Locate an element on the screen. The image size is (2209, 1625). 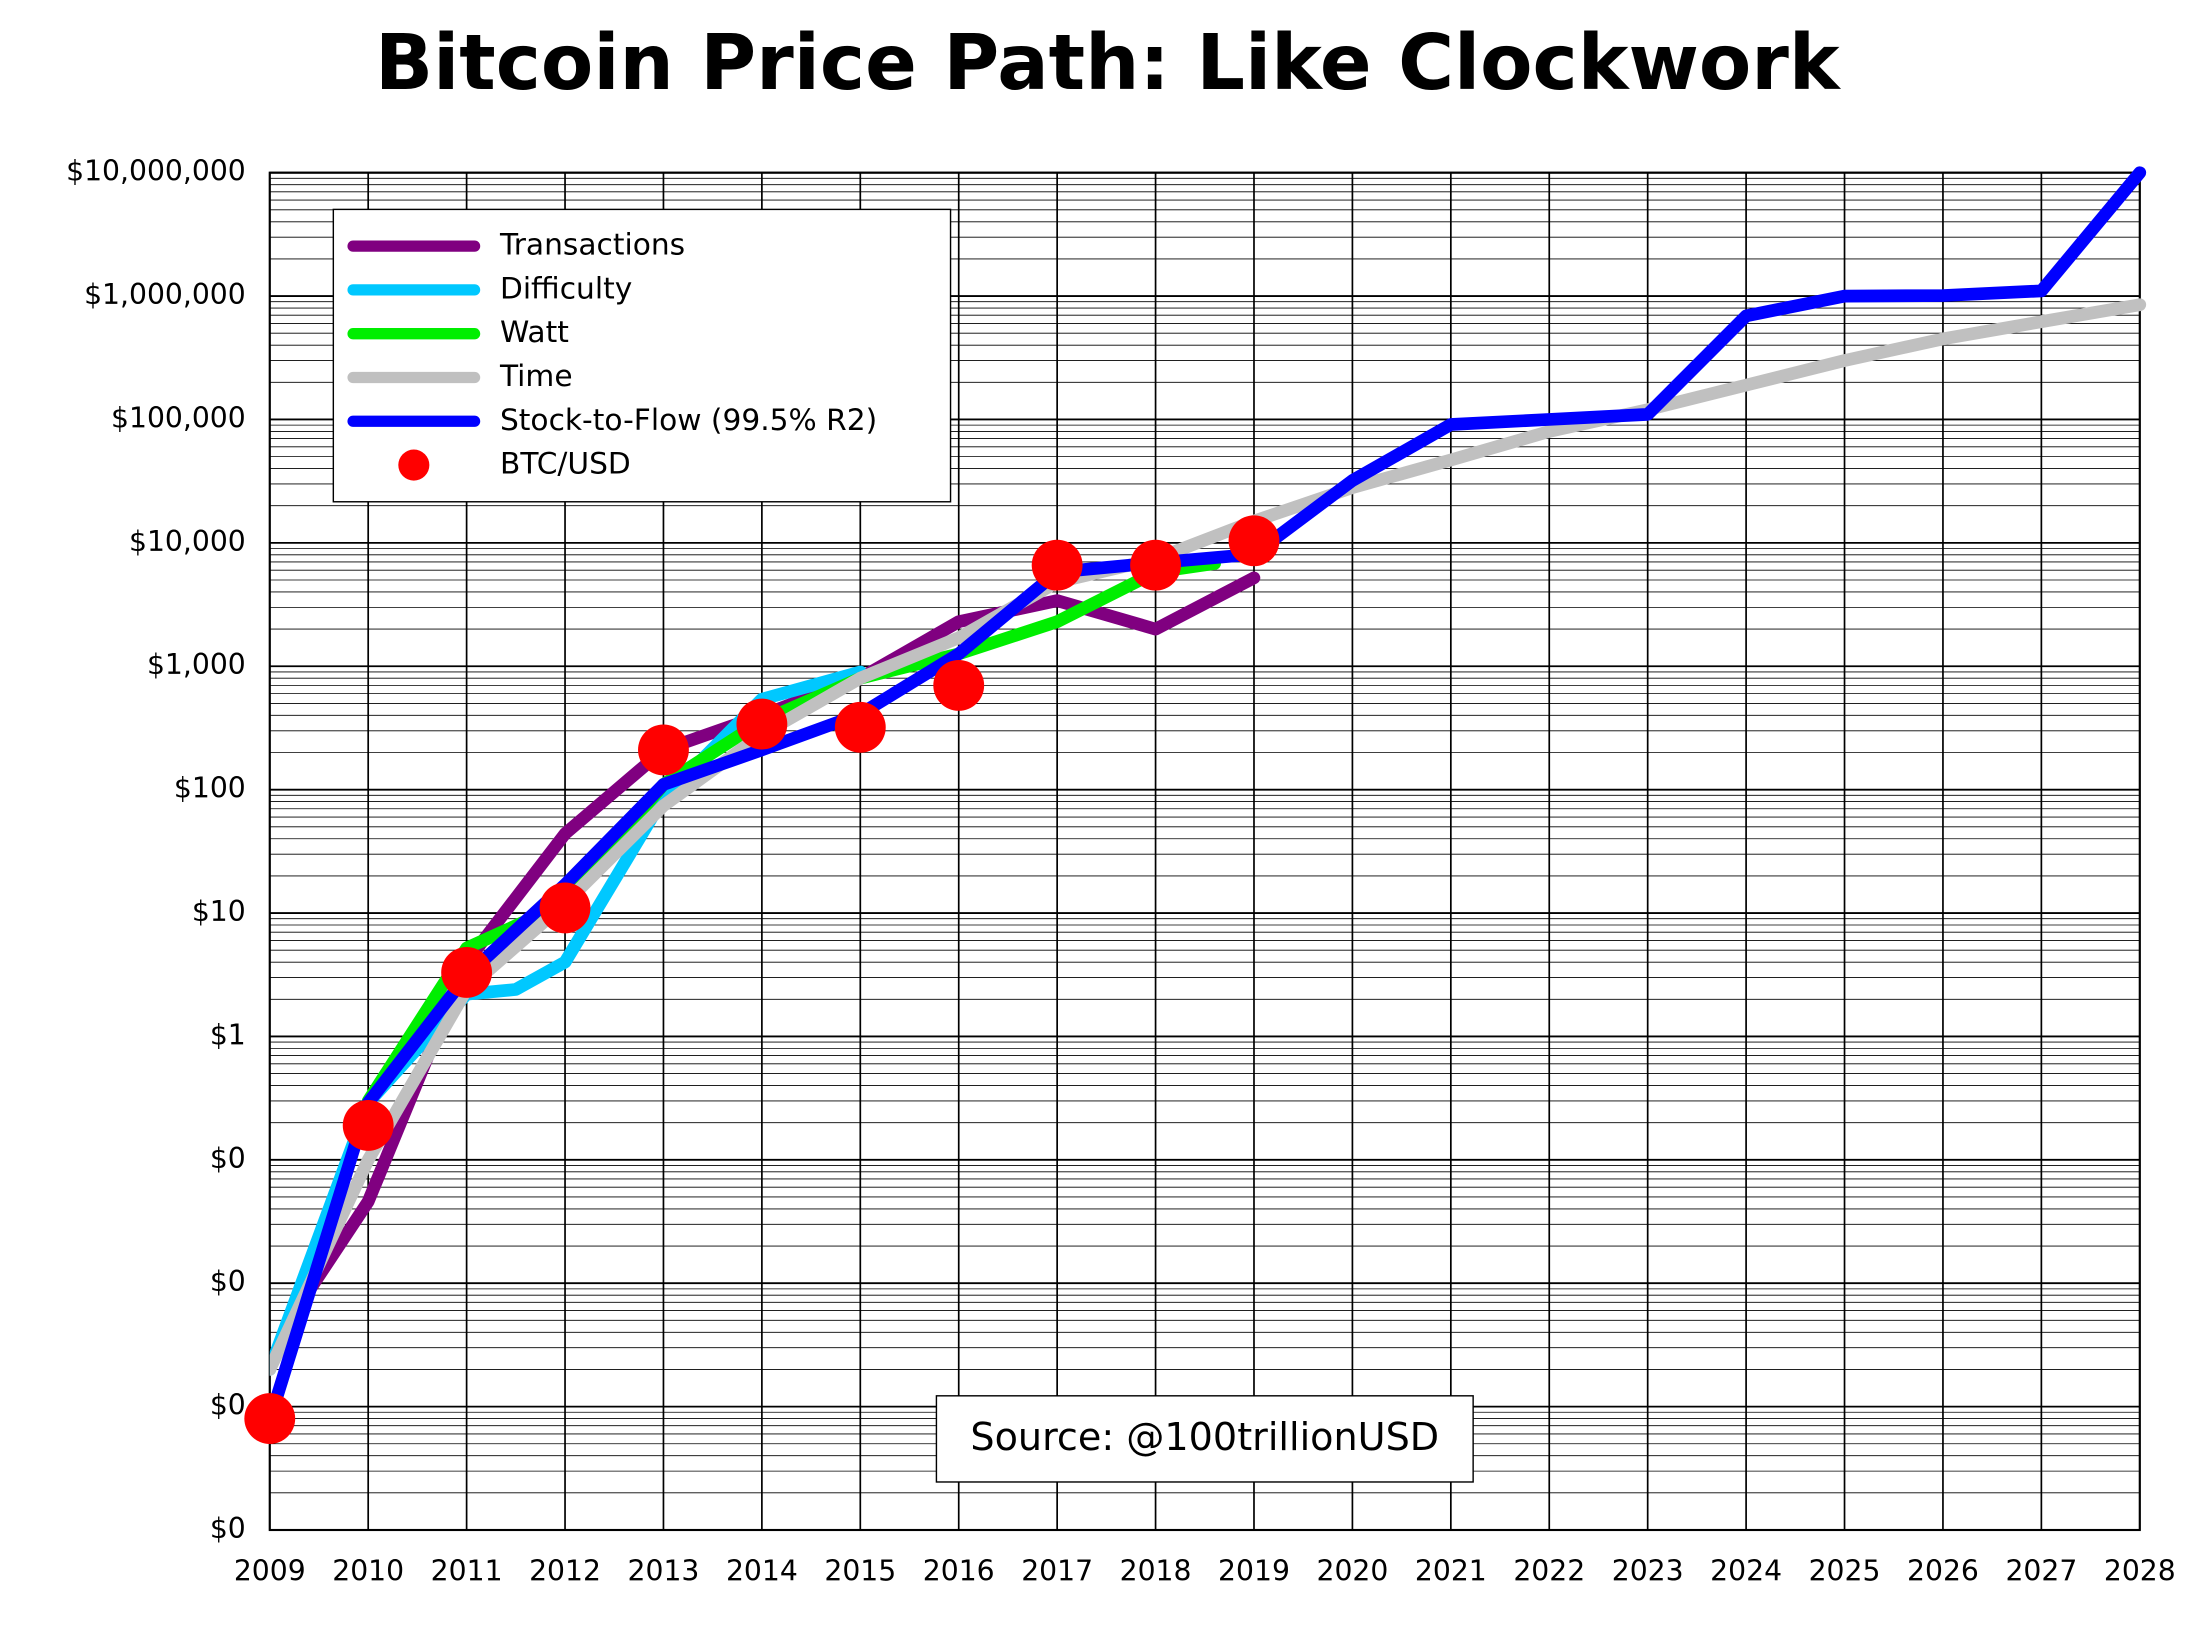
x-tick-label: 2028 is located at coordinates (2140, 1570).